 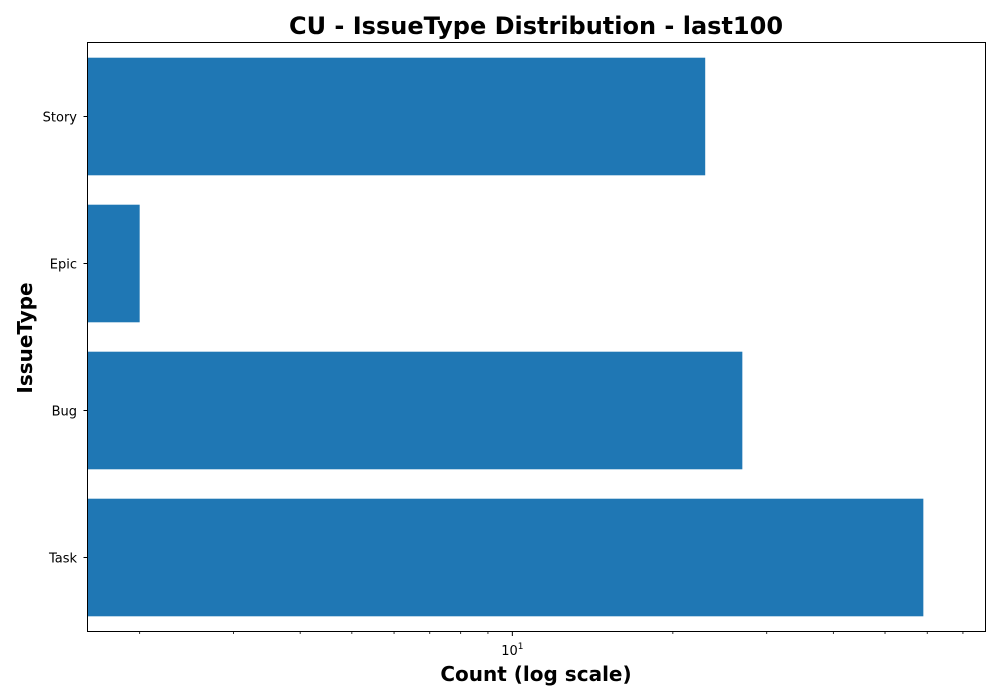 I want to click on y-ticks: Task Bug Epic Story, so click(x=65, y=339).